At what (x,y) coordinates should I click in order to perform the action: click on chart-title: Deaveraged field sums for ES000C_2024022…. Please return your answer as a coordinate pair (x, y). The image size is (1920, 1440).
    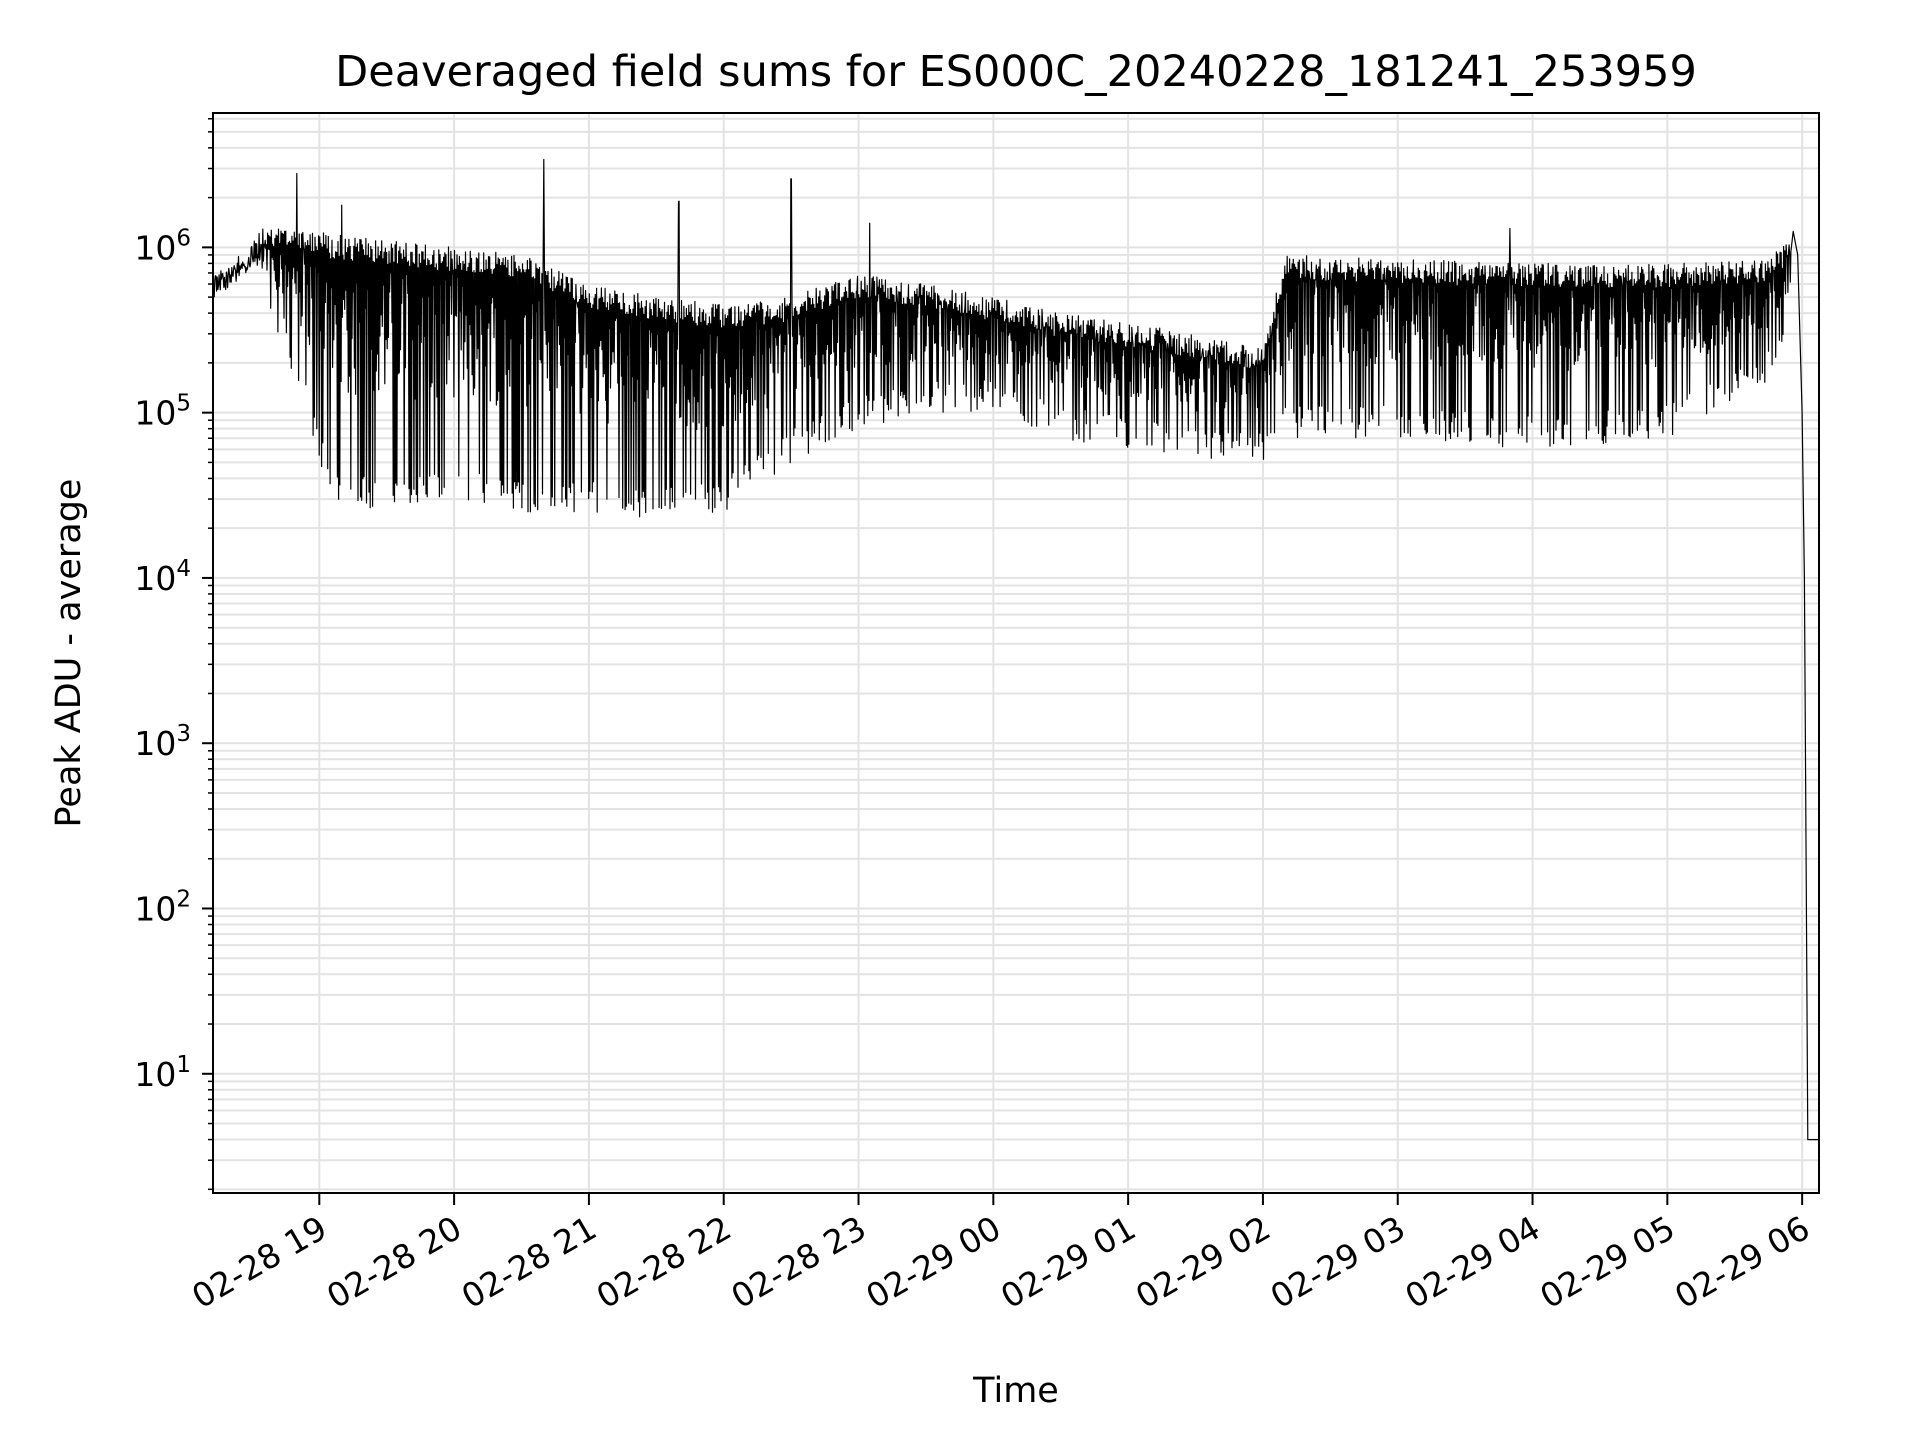
    Looking at the image, I should click on (1016, 72).